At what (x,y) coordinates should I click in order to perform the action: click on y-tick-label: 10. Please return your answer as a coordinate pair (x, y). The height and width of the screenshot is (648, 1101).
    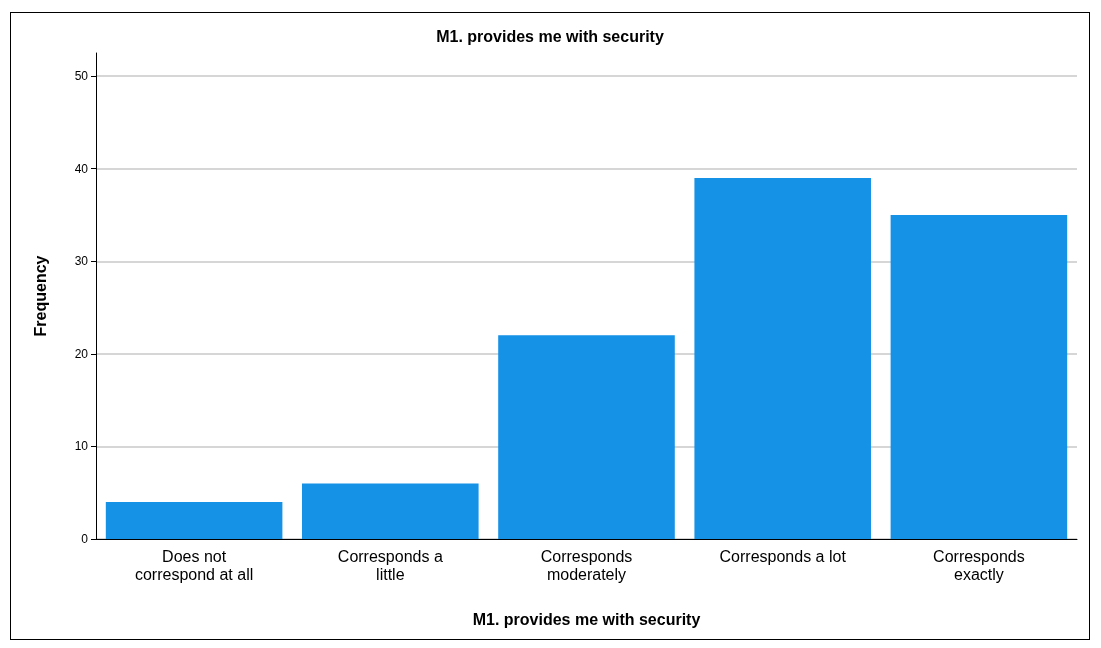
    Looking at the image, I should click on (81, 446).